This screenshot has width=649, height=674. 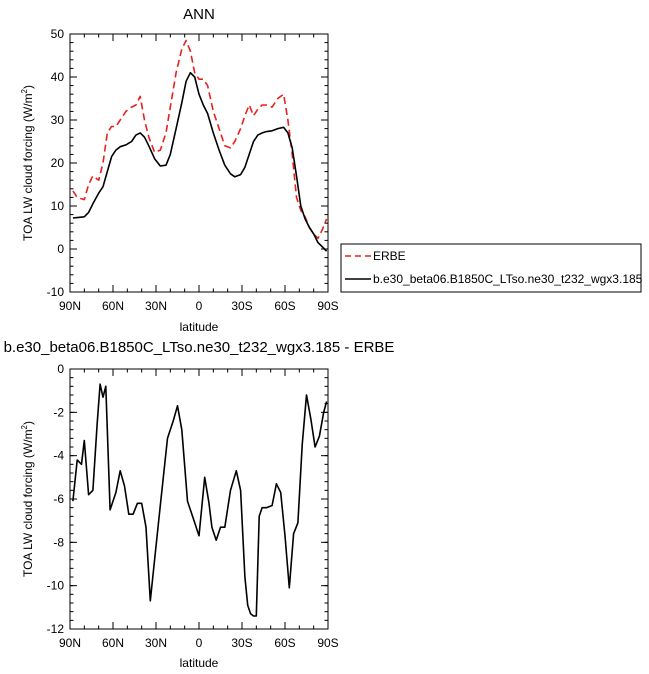 I want to click on top-chart-title: ANN, so click(x=199, y=14).